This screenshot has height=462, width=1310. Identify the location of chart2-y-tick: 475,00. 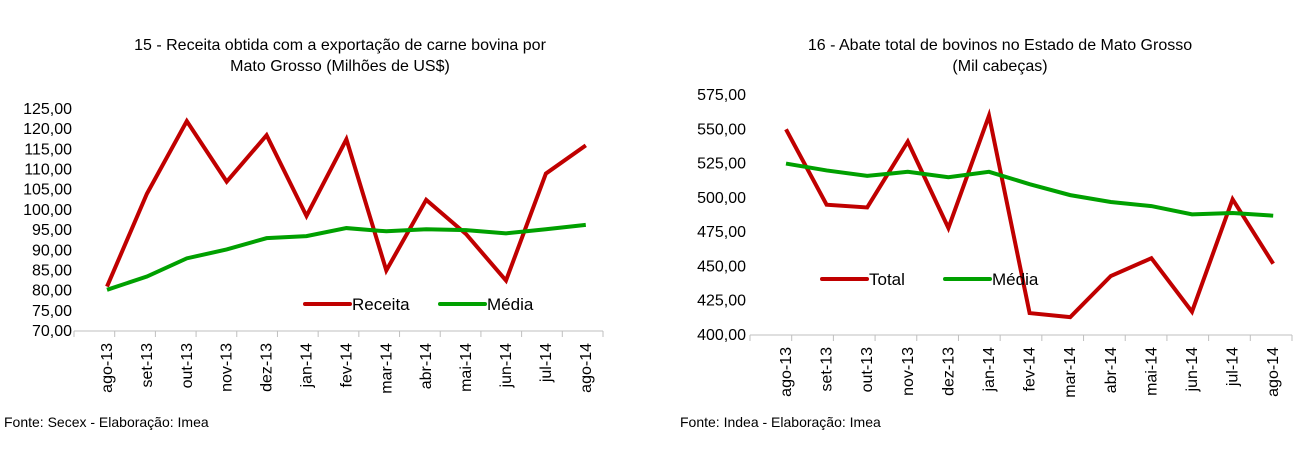
(721, 232).